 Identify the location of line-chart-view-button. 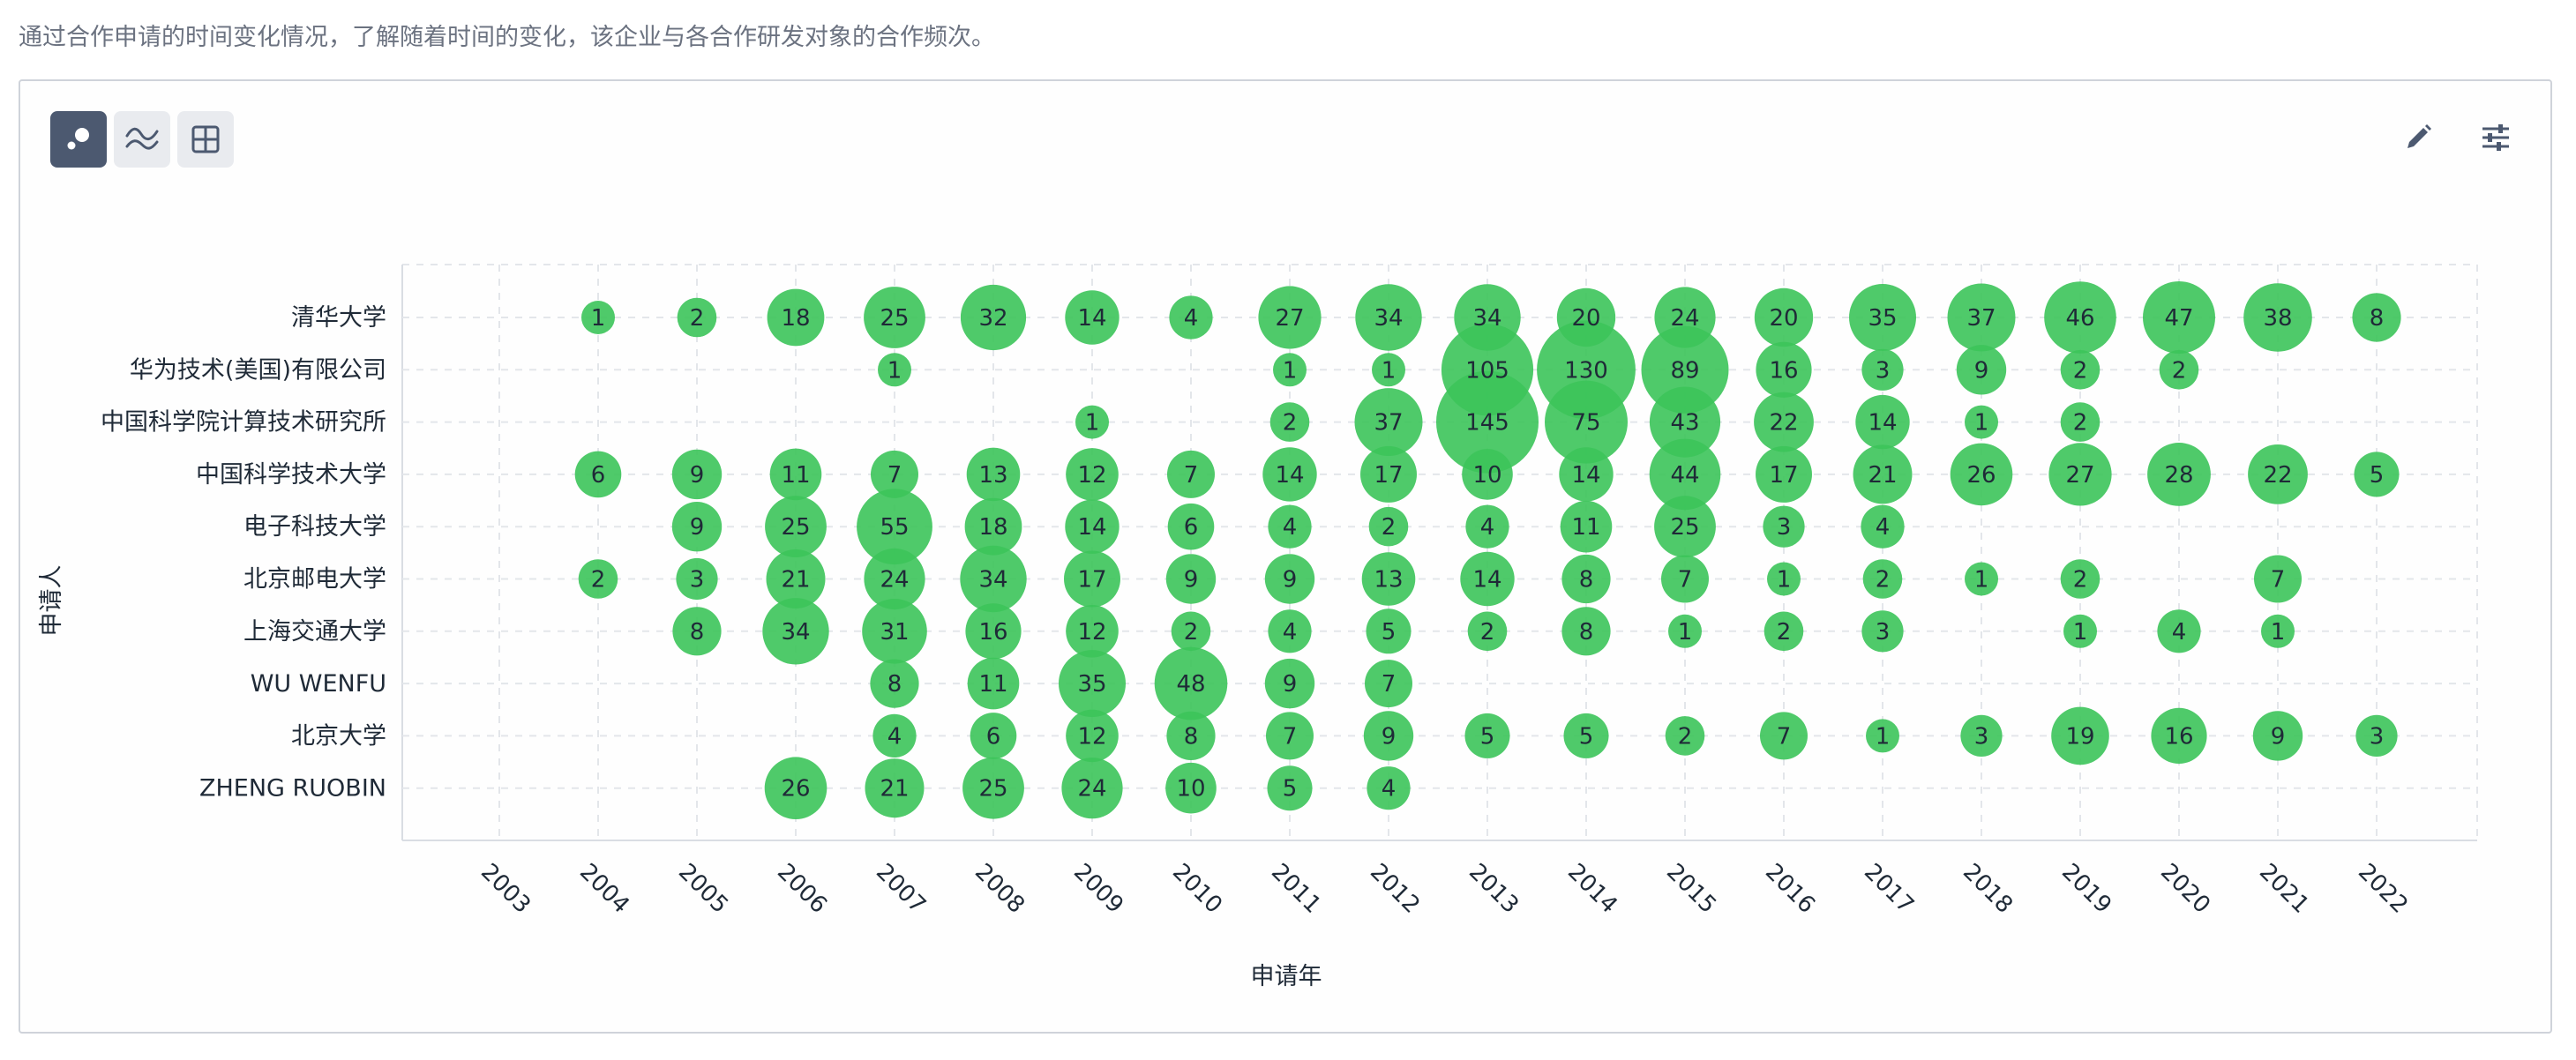
(142, 140).